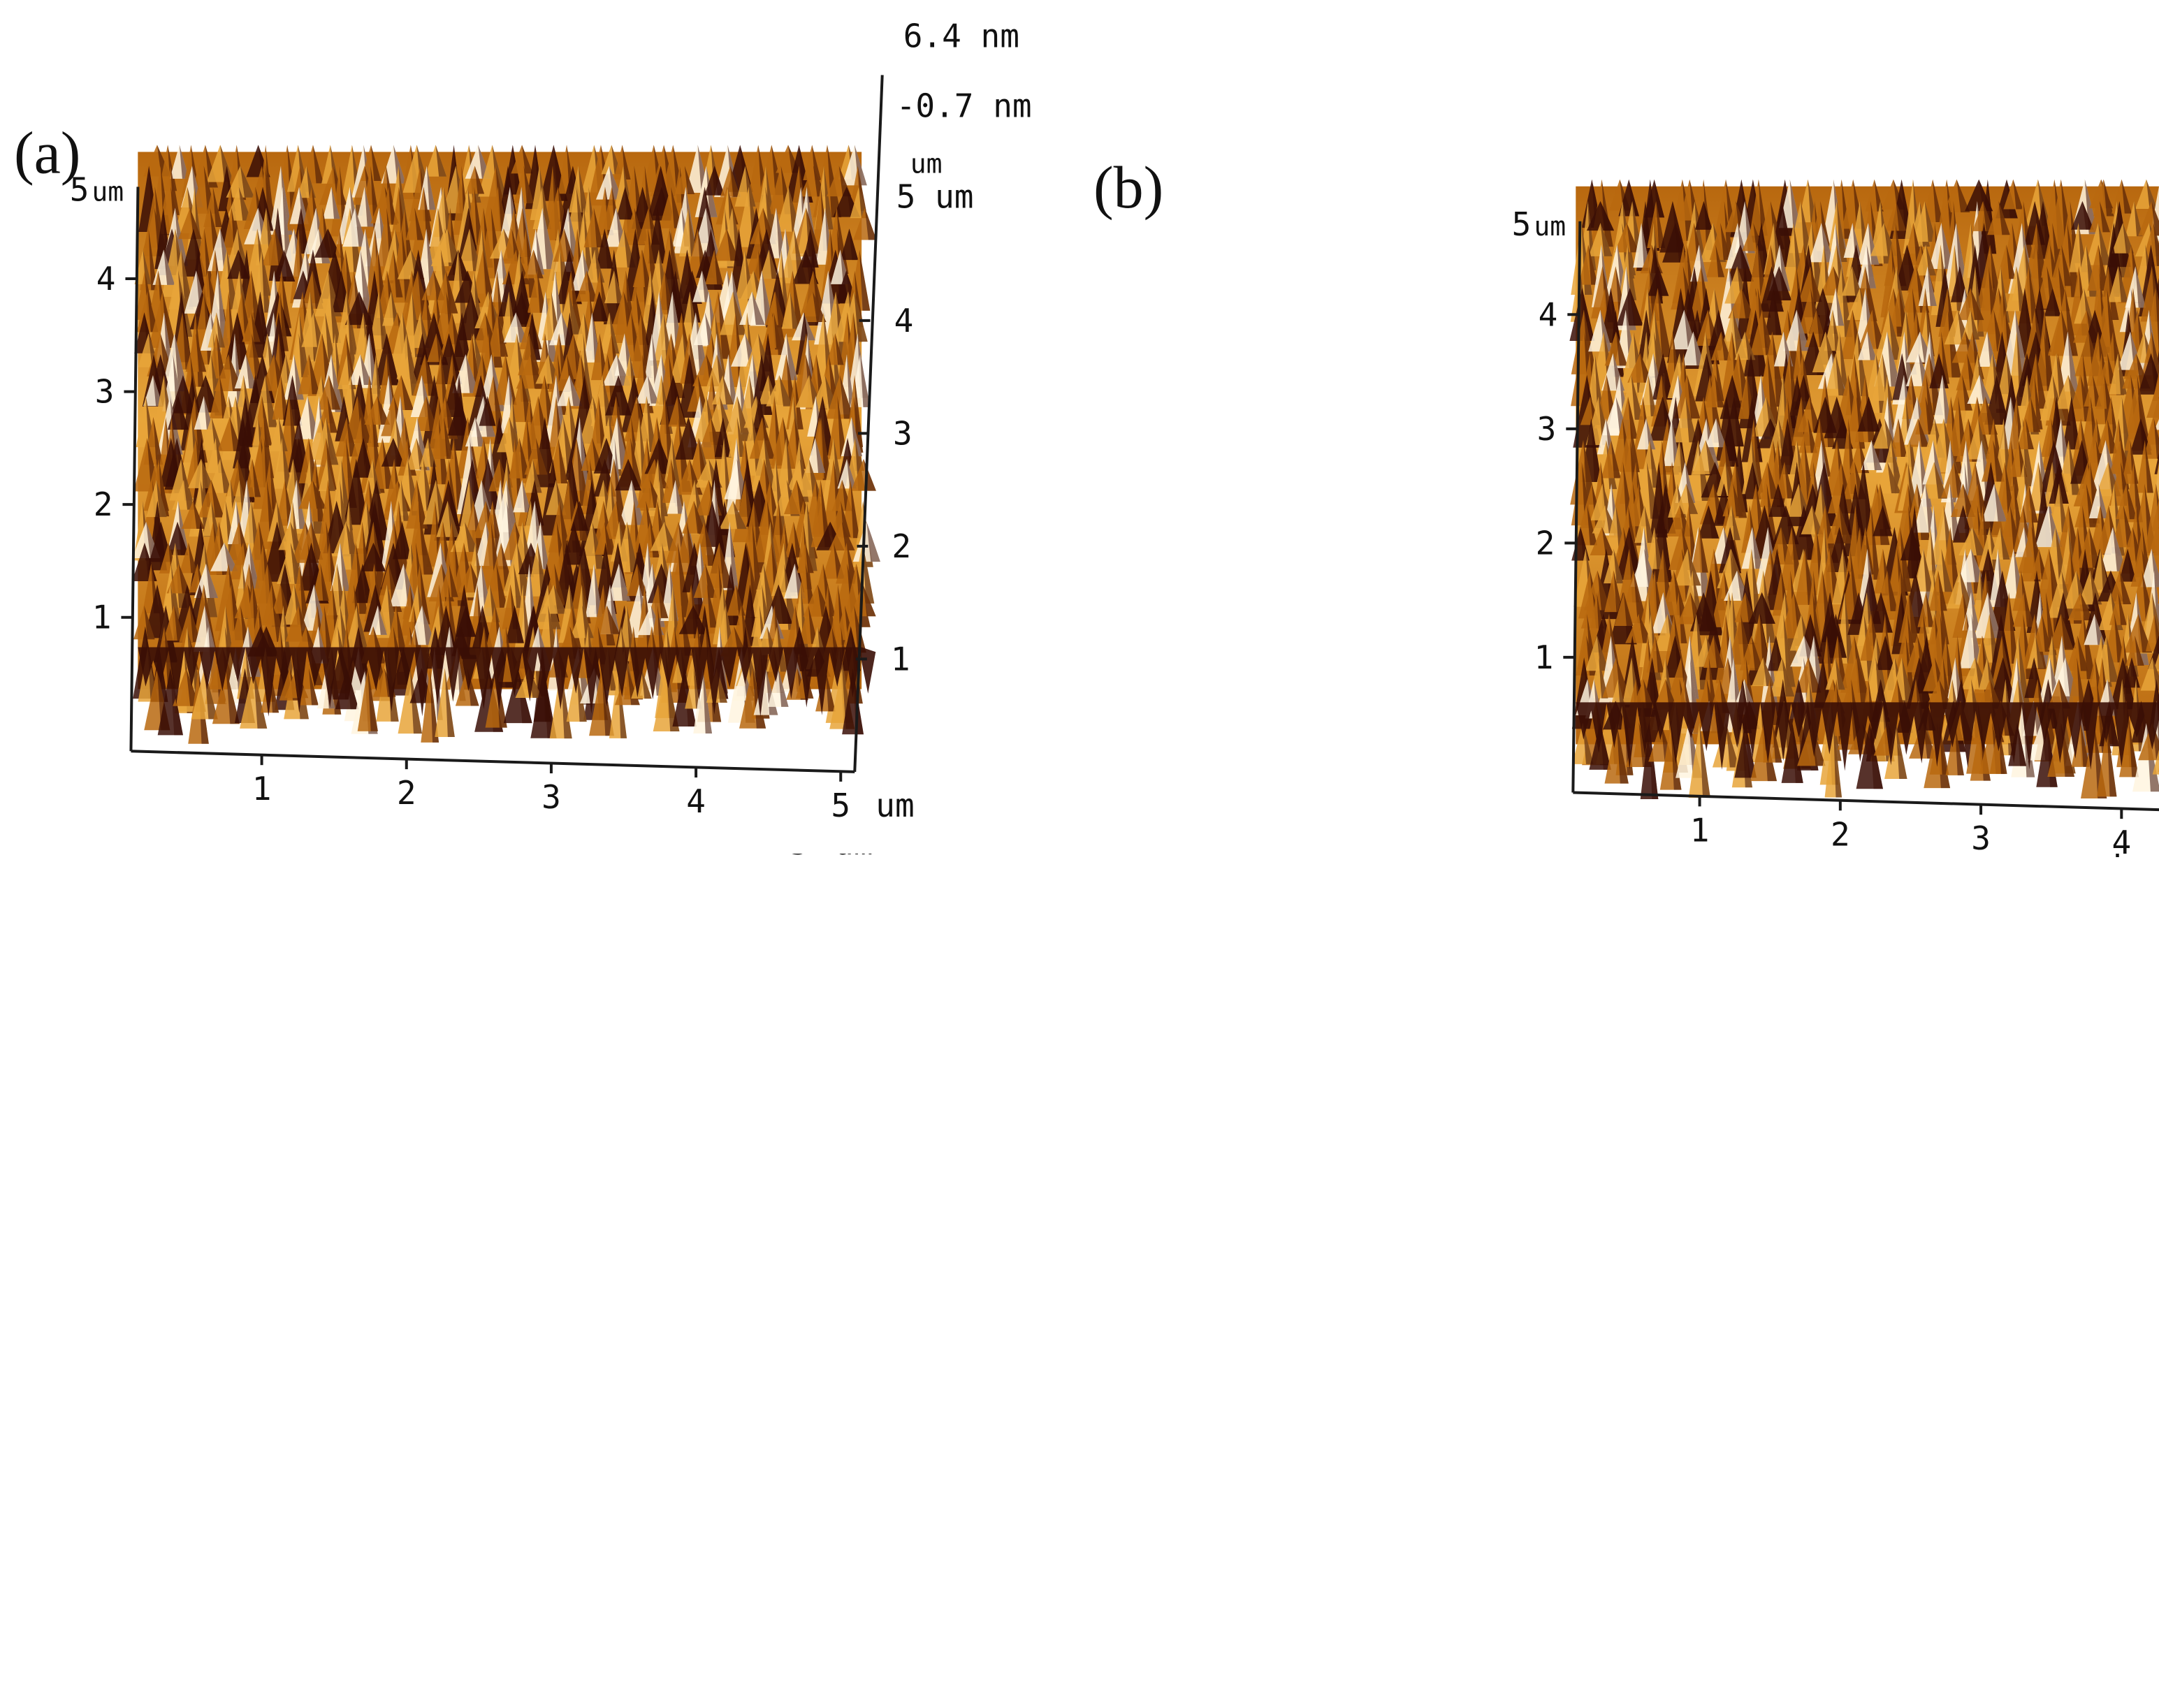  Describe the element at coordinates (901, 546) in the screenshot. I see `y-right-tick-label: 2` at that location.